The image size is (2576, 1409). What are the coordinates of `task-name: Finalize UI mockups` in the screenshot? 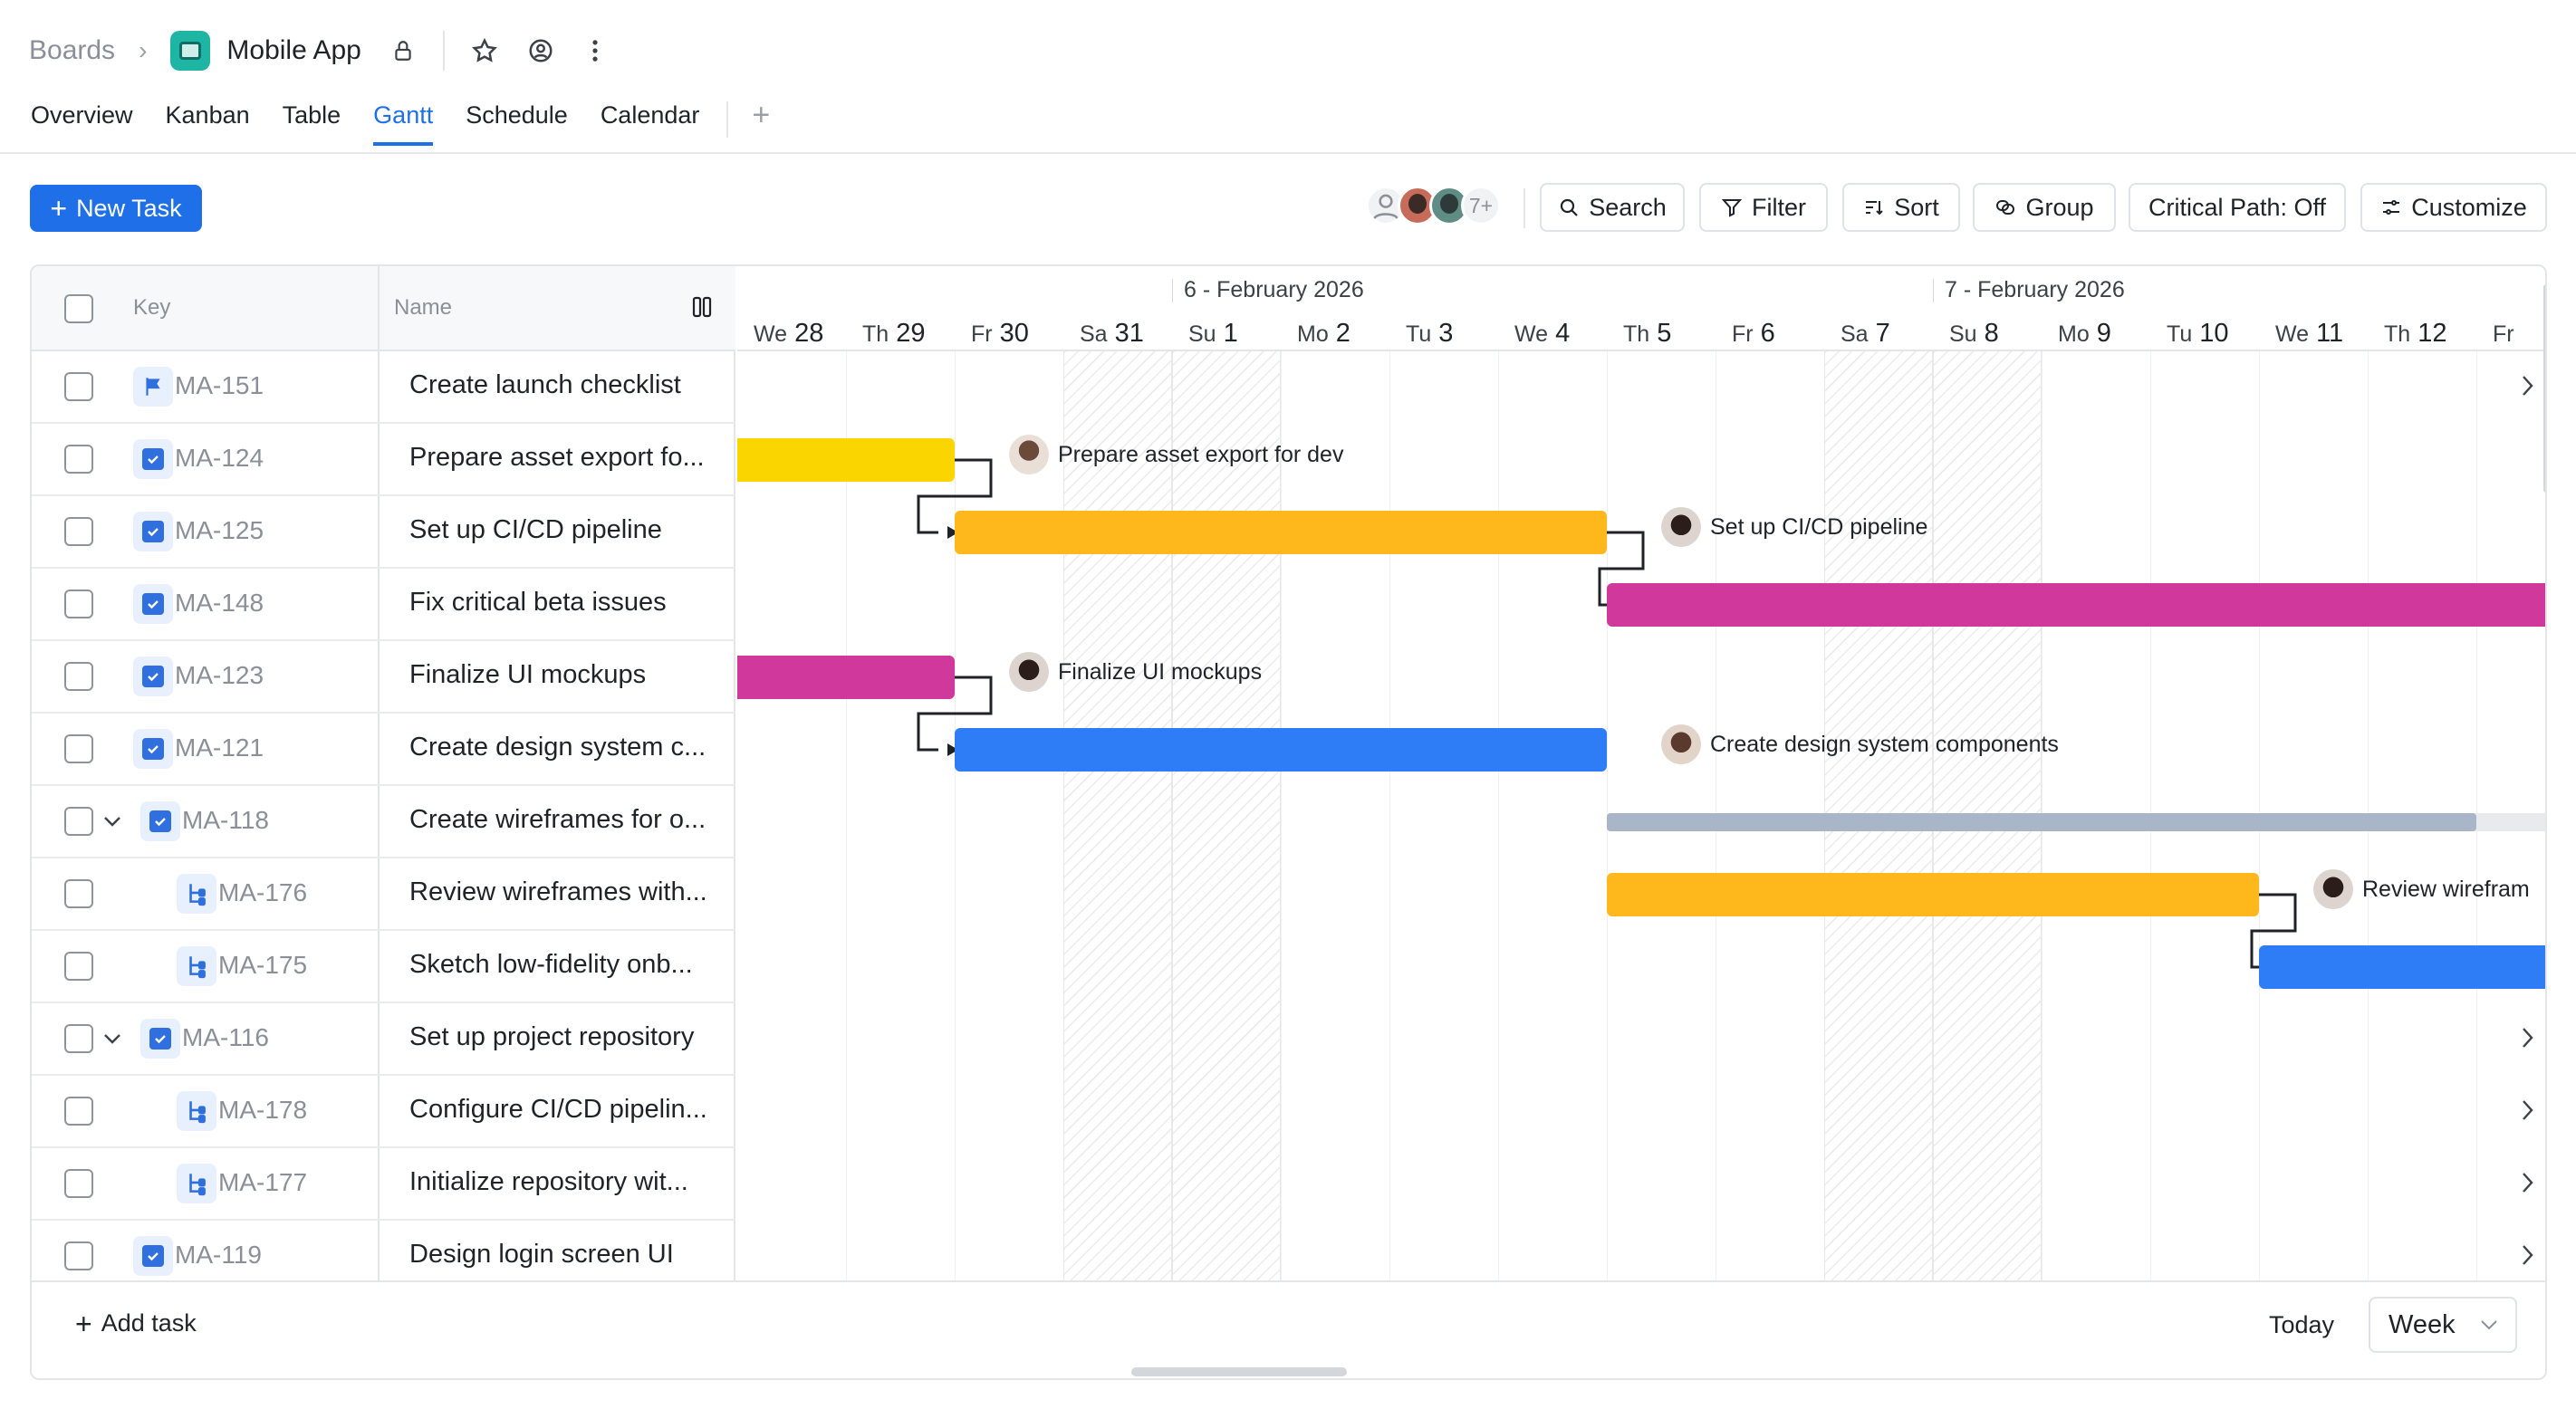 It's located at (528, 674).